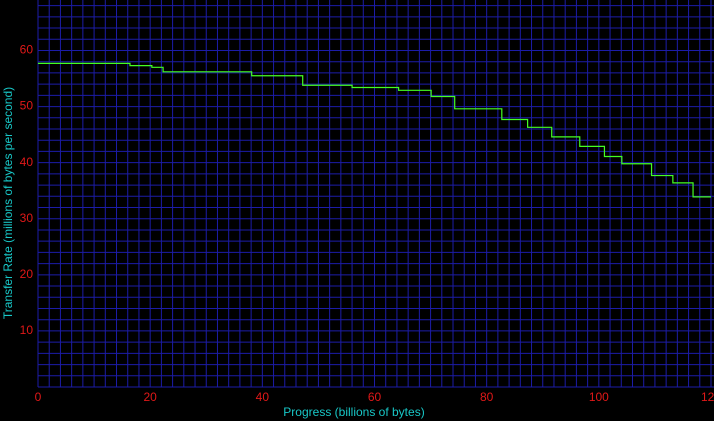 Image resolution: width=714 pixels, height=421 pixels. I want to click on x-axis-label: Progress (billions of bytes), so click(353, 412).